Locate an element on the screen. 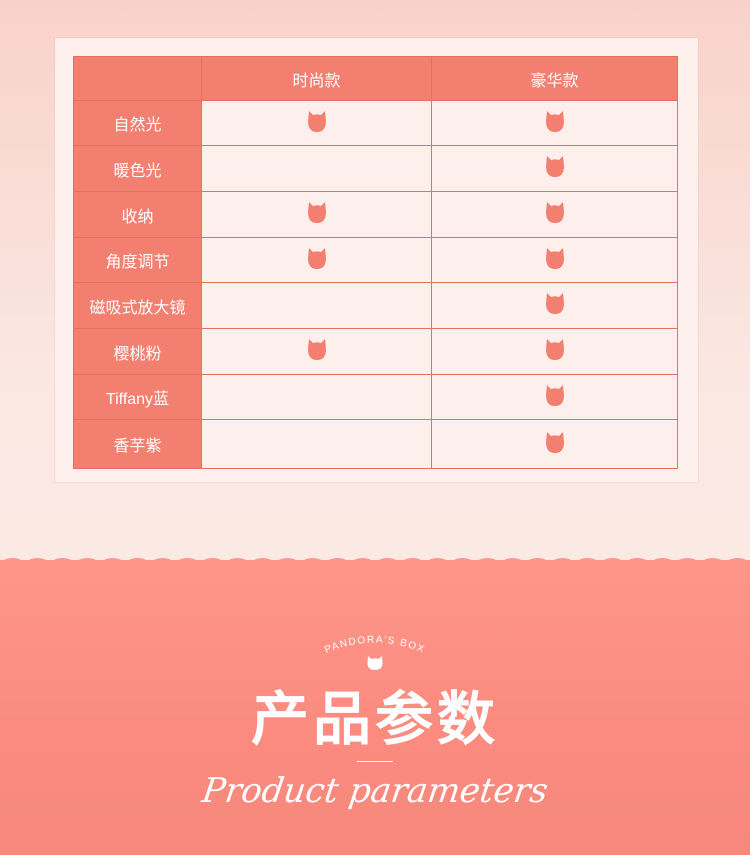 This screenshot has height=855, width=750. table-row: Tiffany蓝 is located at coordinates (375, 397).